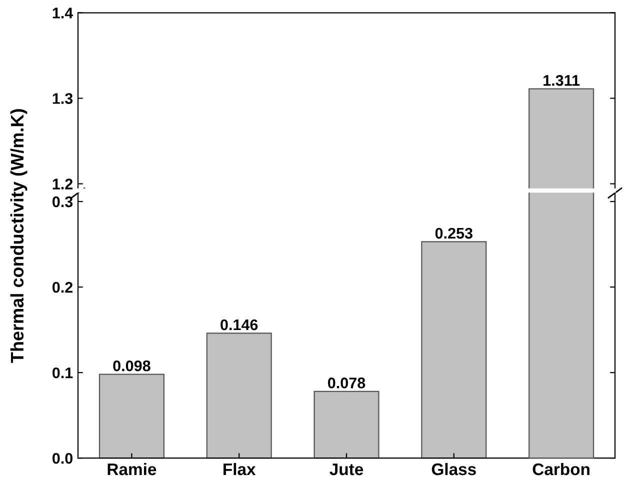 This screenshot has height=491, width=625. Describe the element at coordinates (562, 80) in the screenshot. I see `data-label: 1.311` at that location.